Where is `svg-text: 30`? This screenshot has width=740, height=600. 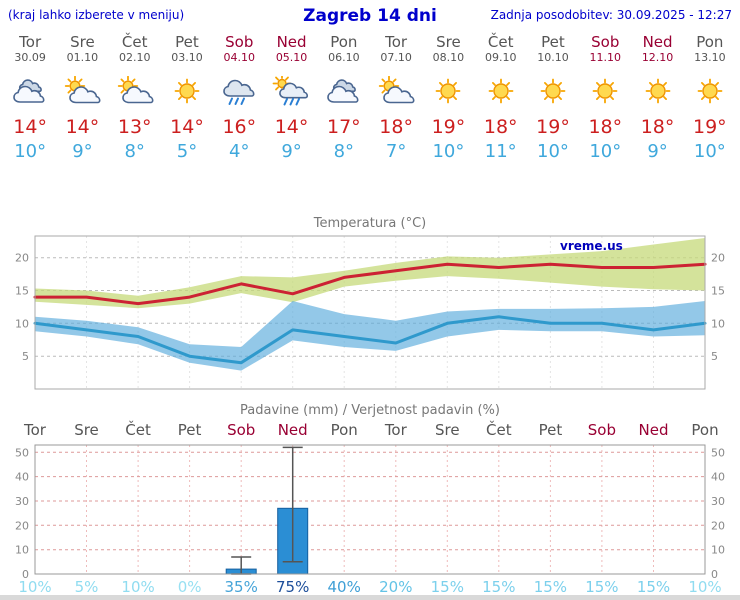 svg-text: 30 is located at coordinates (718, 501).